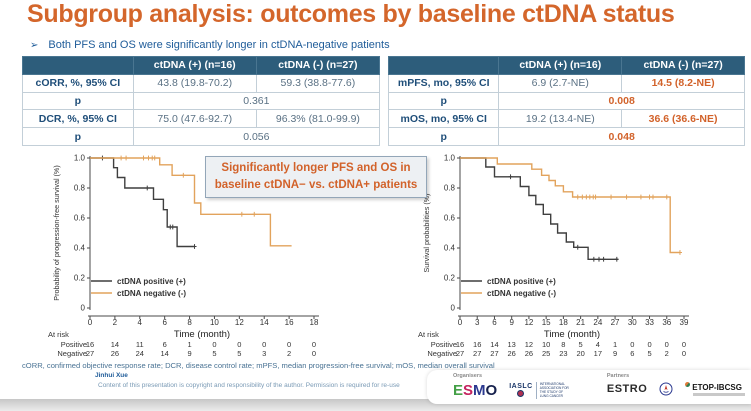 This screenshot has width=751, height=411. I want to click on x-tick-label: 4, so click(140, 322).